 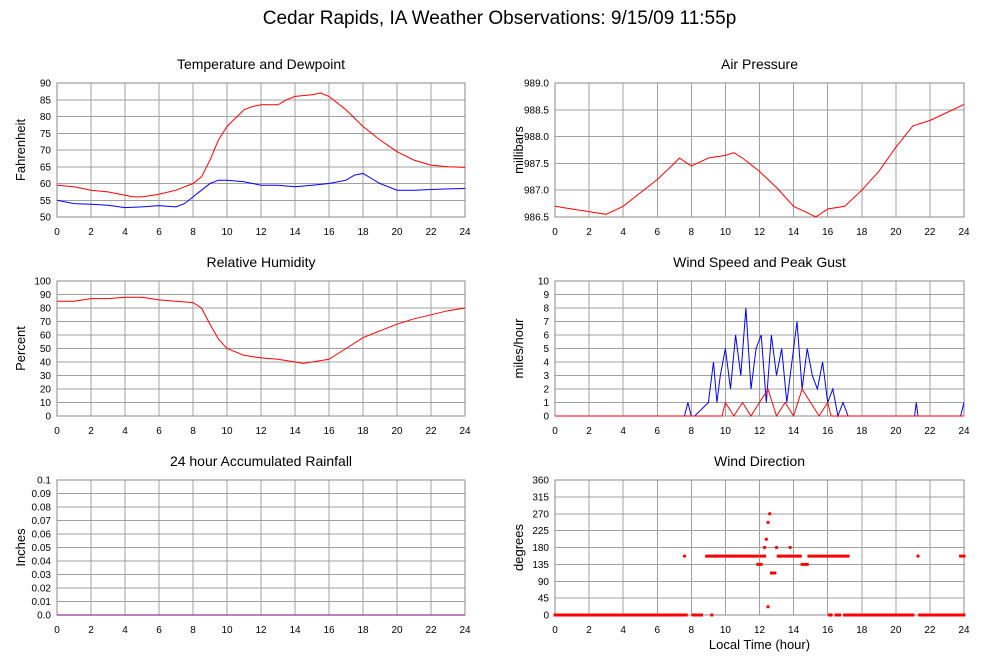 I want to click on y-tick-label: 6, so click(x=546, y=336).